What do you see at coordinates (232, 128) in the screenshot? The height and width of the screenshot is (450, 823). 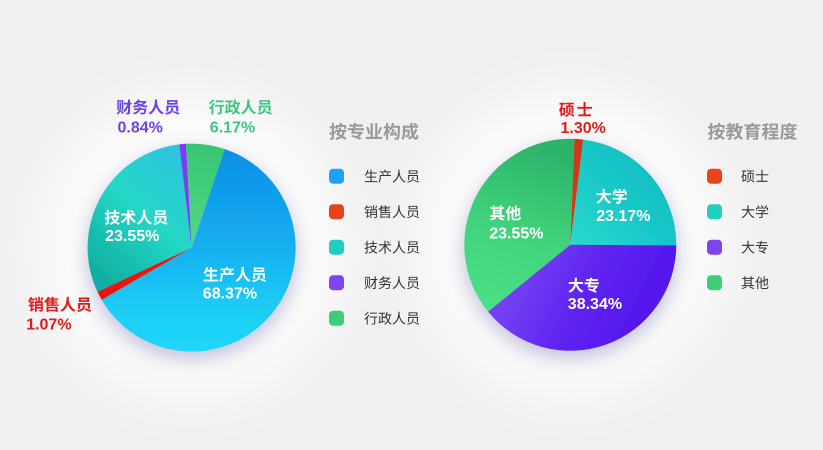 I see `svg-text: 6.17%` at bounding box center [232, 128].